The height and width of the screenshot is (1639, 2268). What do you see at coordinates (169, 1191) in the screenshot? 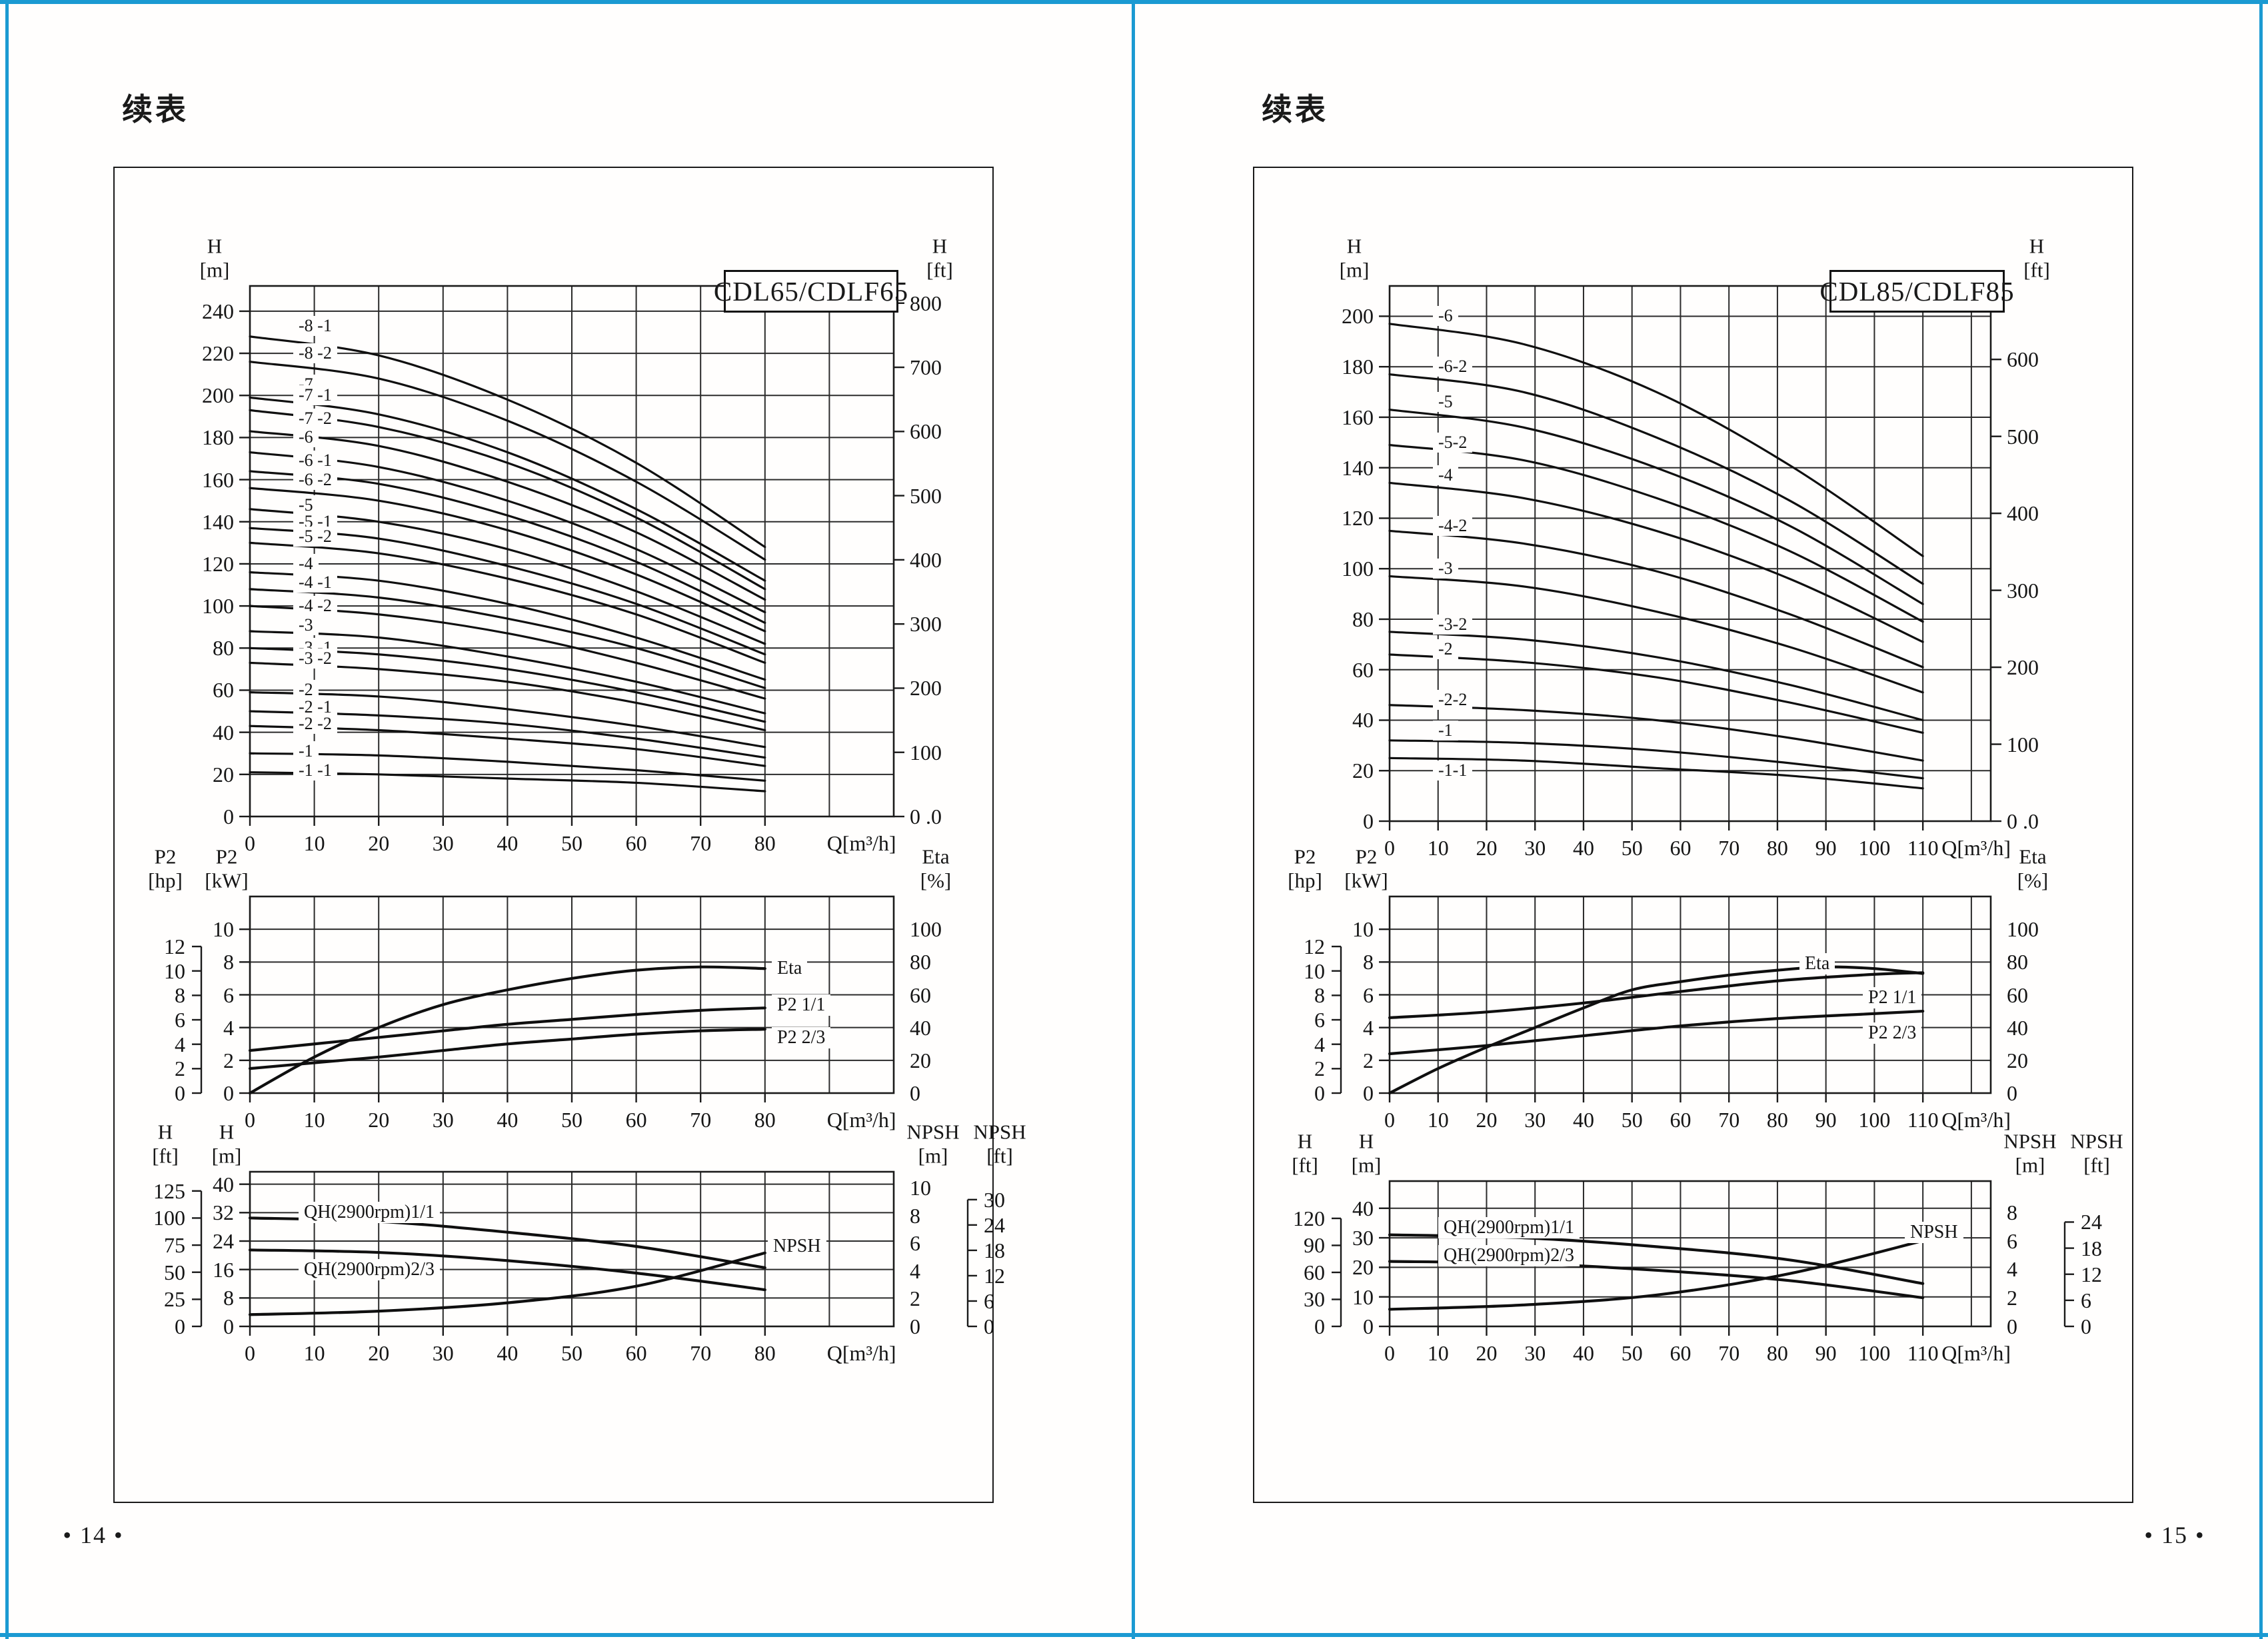
I see `axis-tick-label: 125` at bounding box center [169, 1191].